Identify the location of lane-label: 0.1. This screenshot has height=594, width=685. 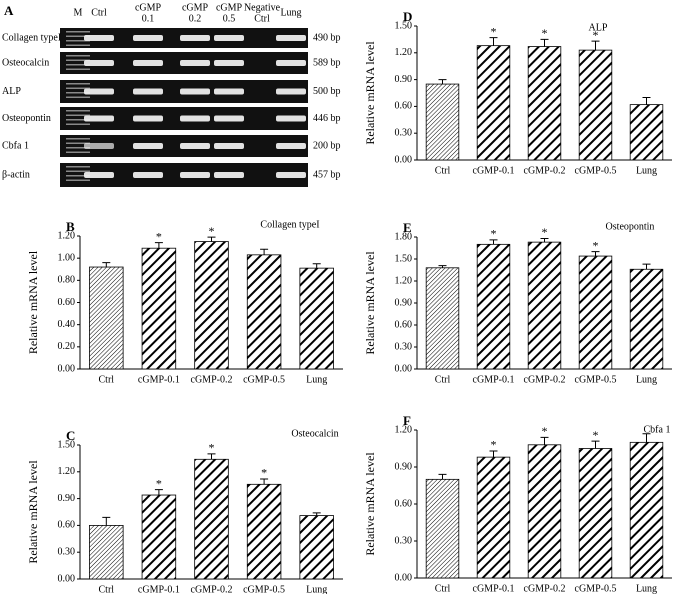
(148, 18).